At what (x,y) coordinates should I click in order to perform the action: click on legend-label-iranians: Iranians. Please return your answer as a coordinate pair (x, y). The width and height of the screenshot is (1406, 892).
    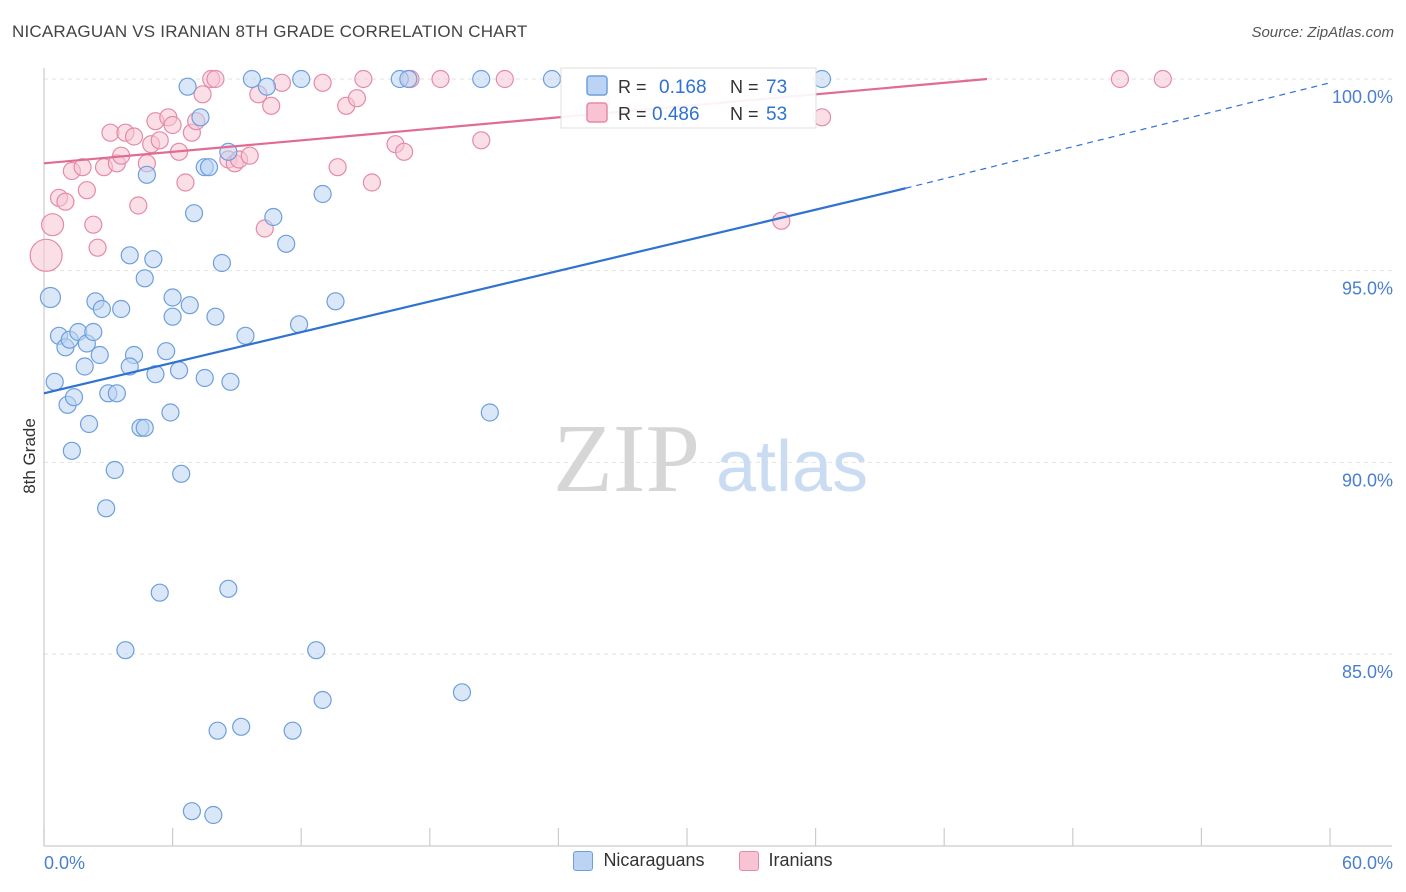
    Looking at the image, I should click on (800, 860).